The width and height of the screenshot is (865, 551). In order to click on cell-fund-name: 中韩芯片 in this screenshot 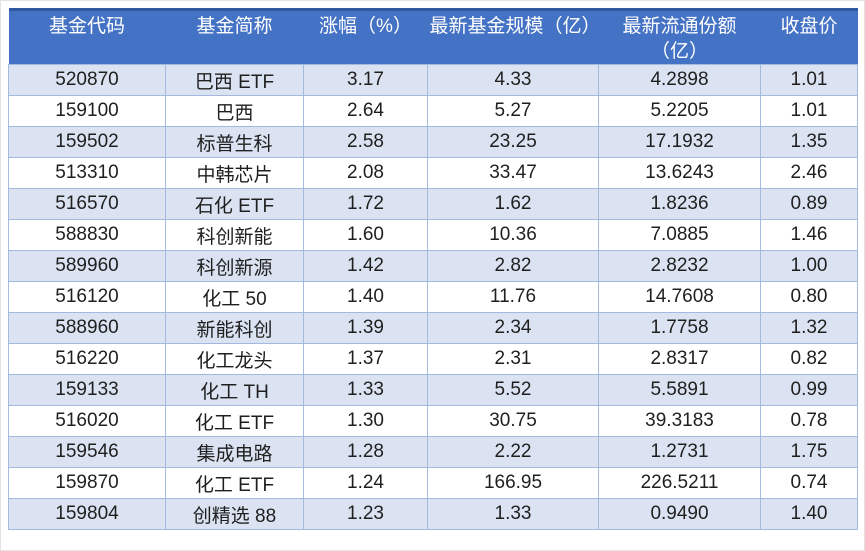, I will do `click(234, 173)`.